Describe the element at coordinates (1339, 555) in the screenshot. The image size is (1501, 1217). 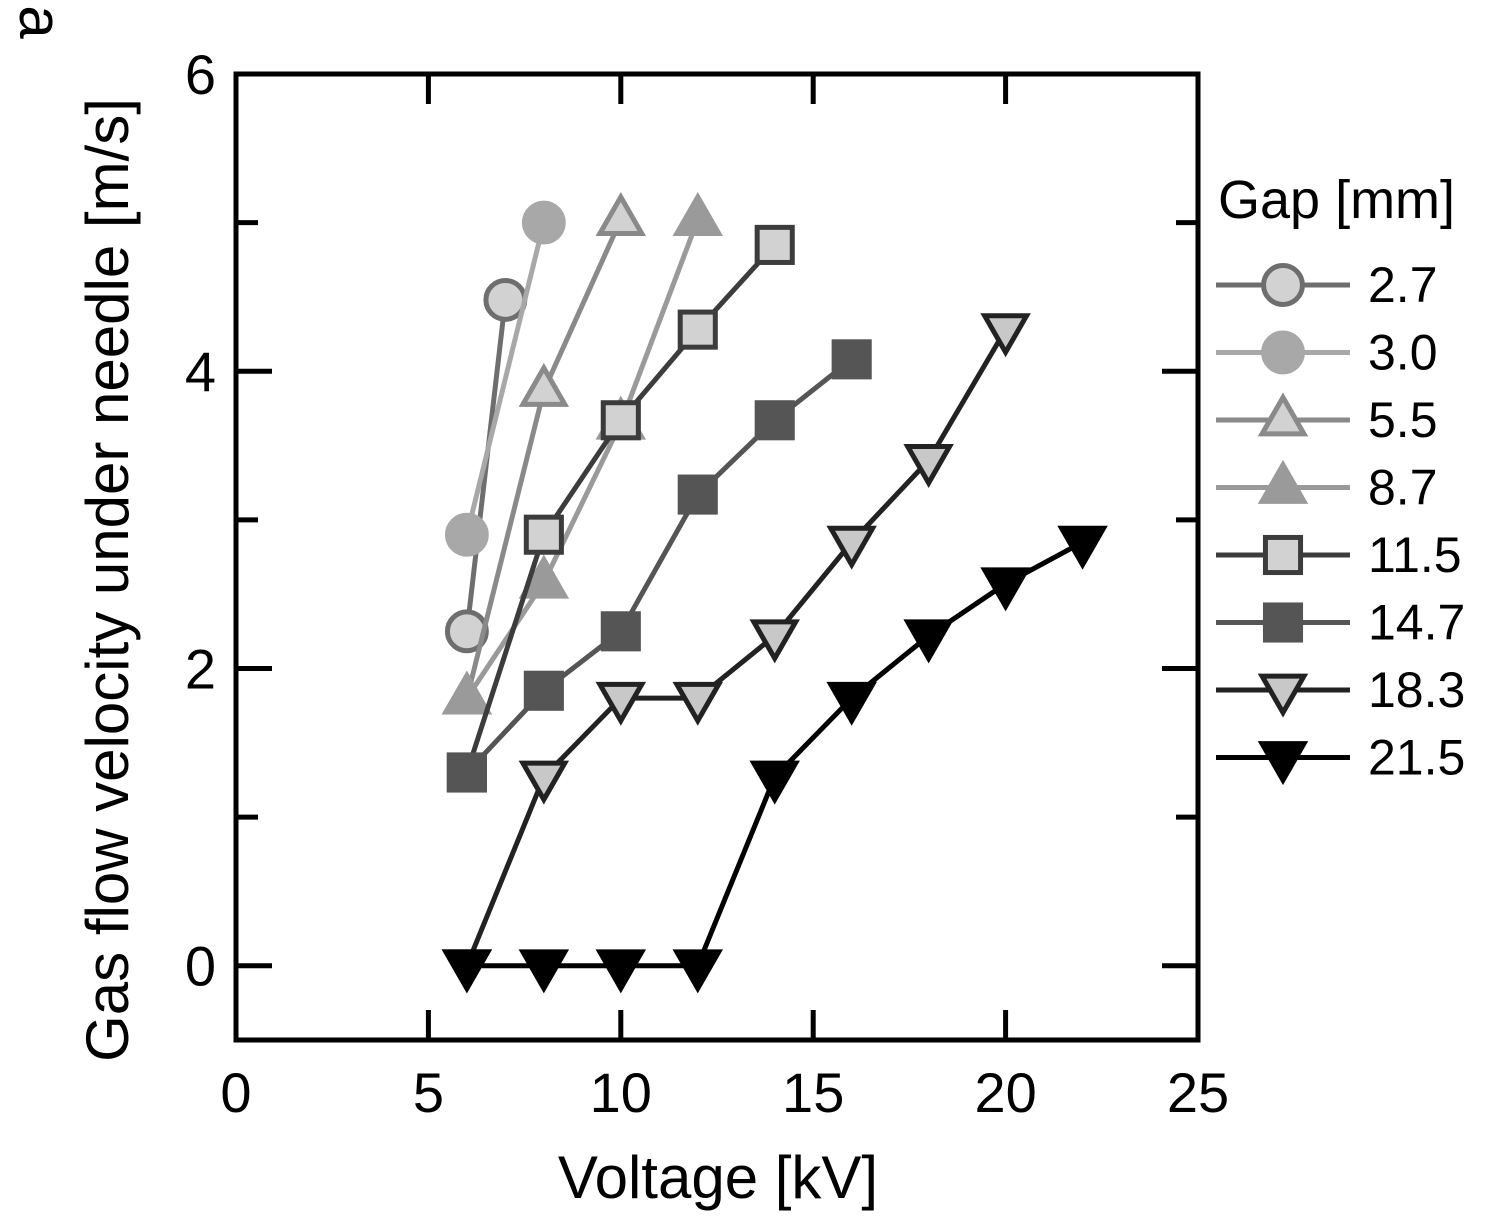
I see `legend-item: 11.5` at that location.